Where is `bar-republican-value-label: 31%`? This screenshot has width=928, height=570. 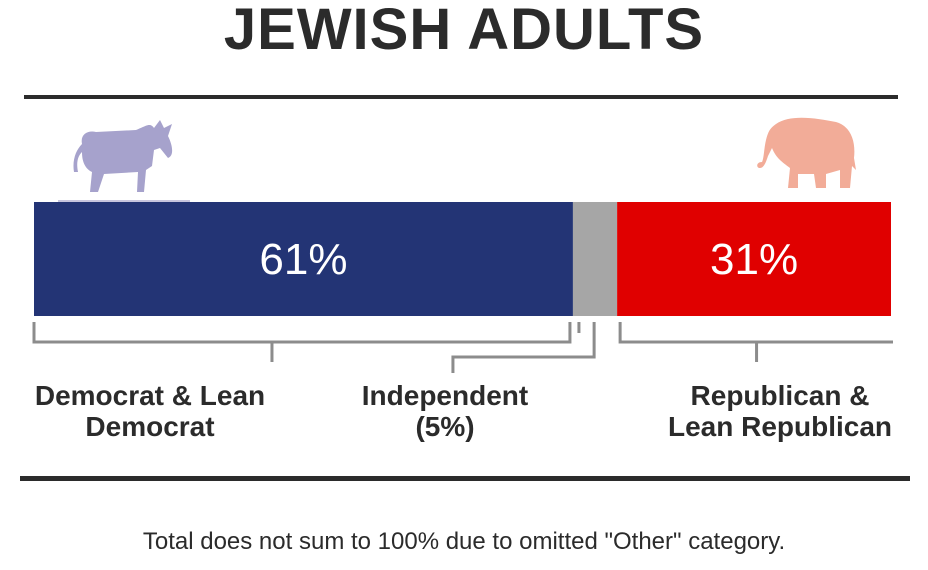 bar-republican-value-label: 31% is located at coordinates (754, 259).